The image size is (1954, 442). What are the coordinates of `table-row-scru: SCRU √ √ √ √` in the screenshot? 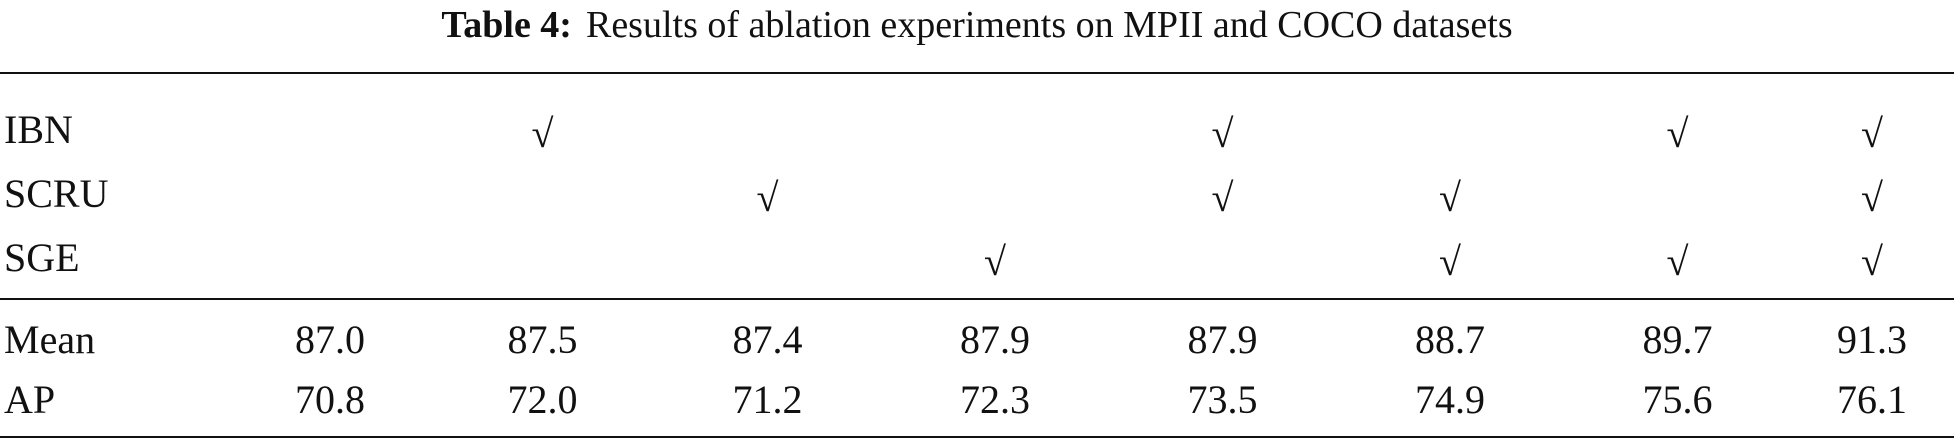 It's located at (977, 194).